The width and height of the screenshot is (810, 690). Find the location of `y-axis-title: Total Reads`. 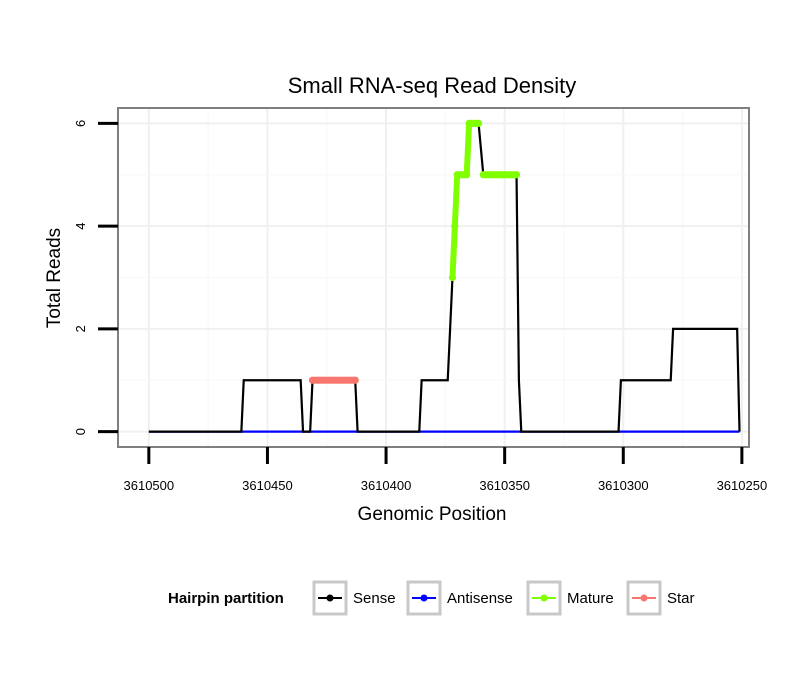

y-axis-title: Total Reads is located at coordinates (54, 278).